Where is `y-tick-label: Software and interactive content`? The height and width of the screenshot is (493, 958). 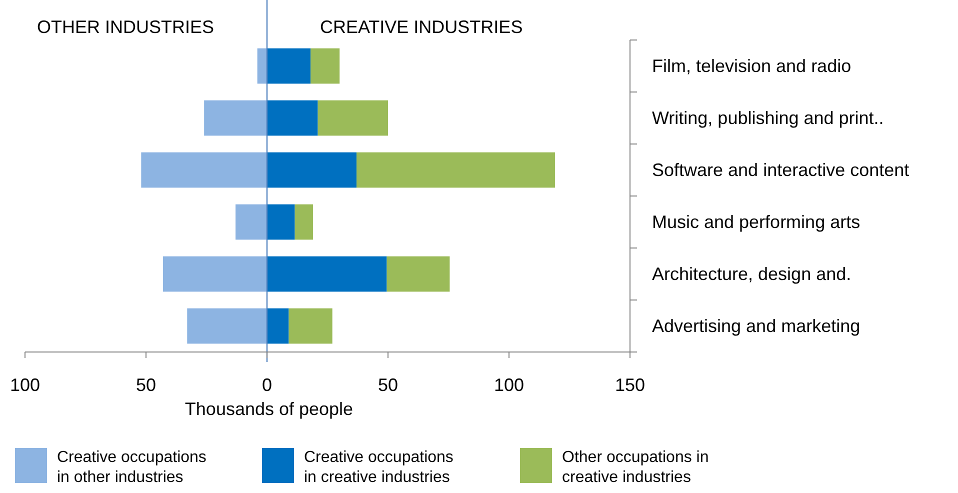
y-tick-label: Software and interactive content is located at coordinates (781, 170).